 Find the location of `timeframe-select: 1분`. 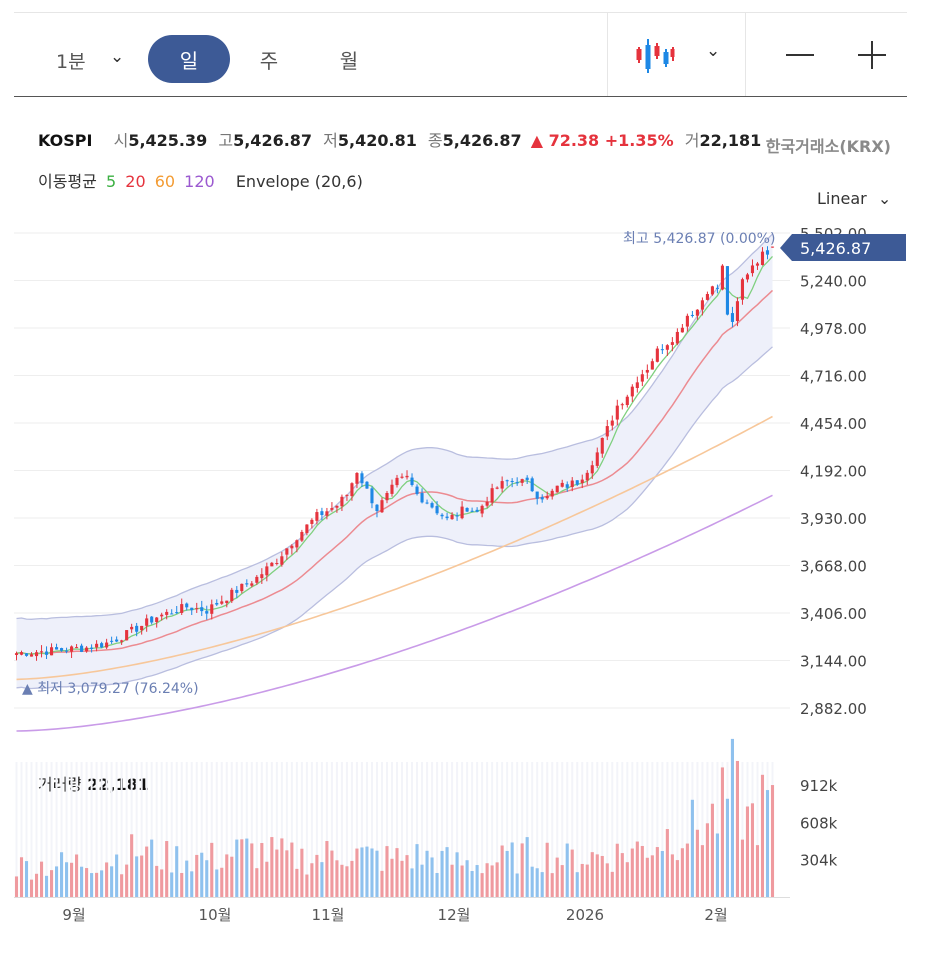

timeframe-select: 1분 is located at coordinates (71, 62).